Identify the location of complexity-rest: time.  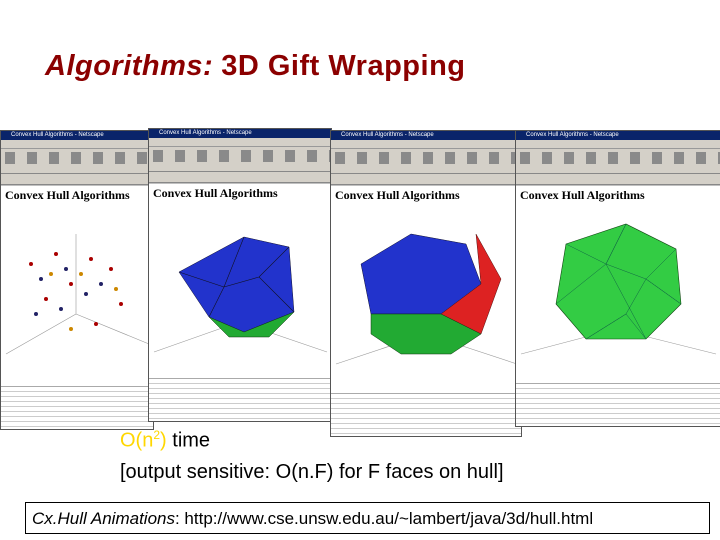
(191, 440).